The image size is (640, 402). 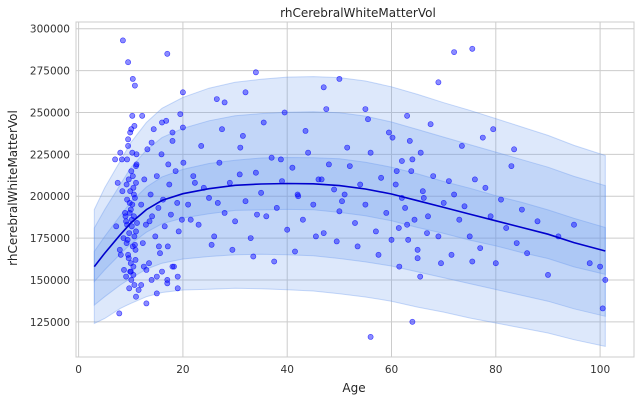 I want to click on x-axis-label: Age, so click(x=353, y=388).